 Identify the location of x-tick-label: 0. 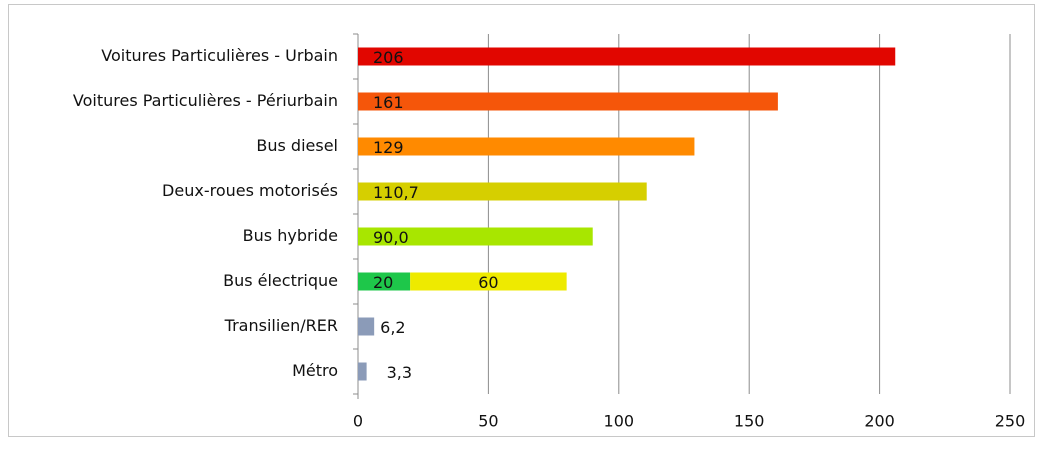
(358, 421).